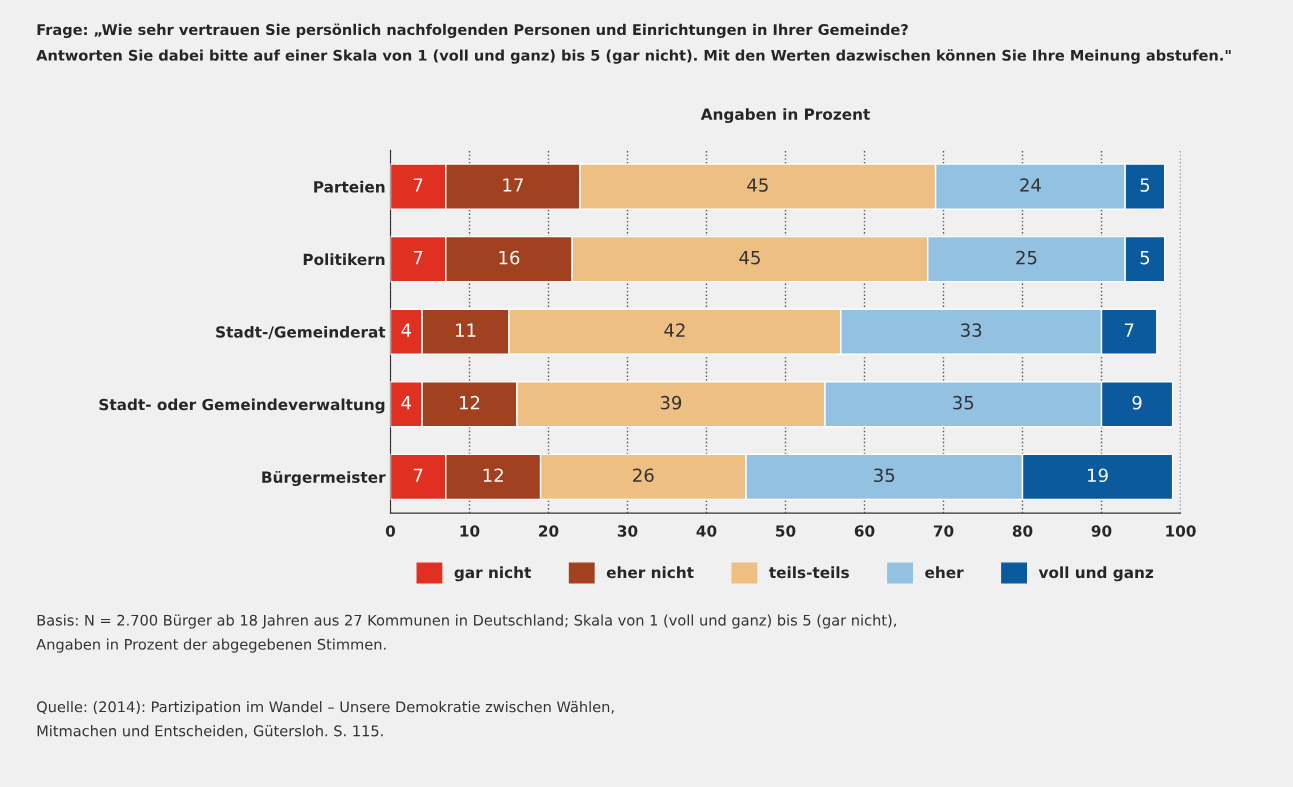 The image size is (1293, 787). What do you see at coordinates (242, 406) in the screenshot?
I see `y-tick-label: Stadt- oder Gemeindeverwaltung` at bounding box center [242, 406].